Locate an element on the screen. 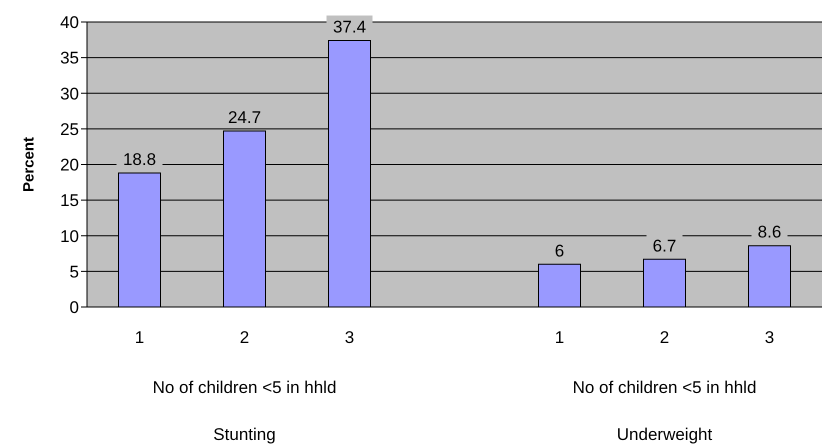 The image size is (822, 448). y-axis-title: Percent is located at coordinates (29, 164).